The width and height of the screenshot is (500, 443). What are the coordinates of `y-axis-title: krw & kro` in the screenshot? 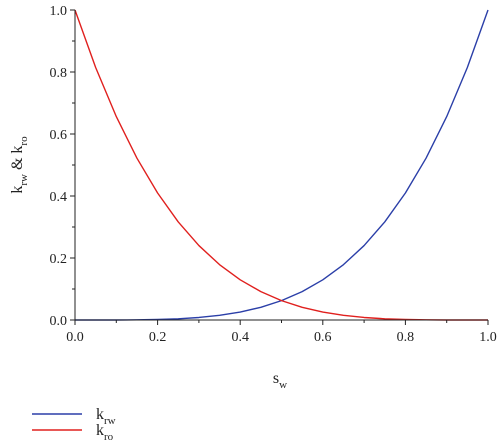 It's located at (19, 165).